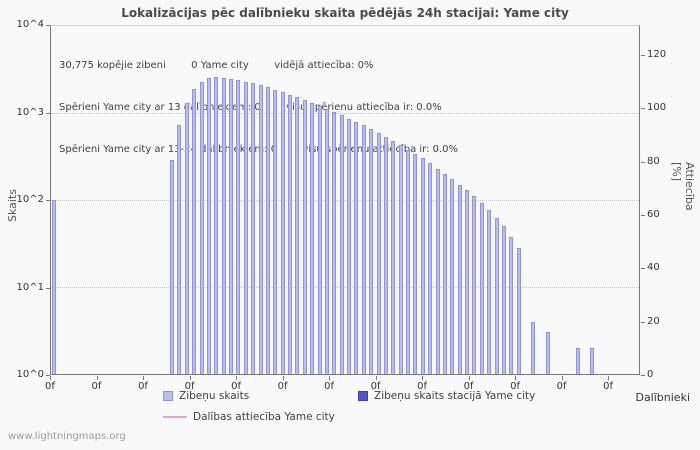 The image size is (700, 450). I want to click on legend-swatch-ratio-line, so click(175, 417).